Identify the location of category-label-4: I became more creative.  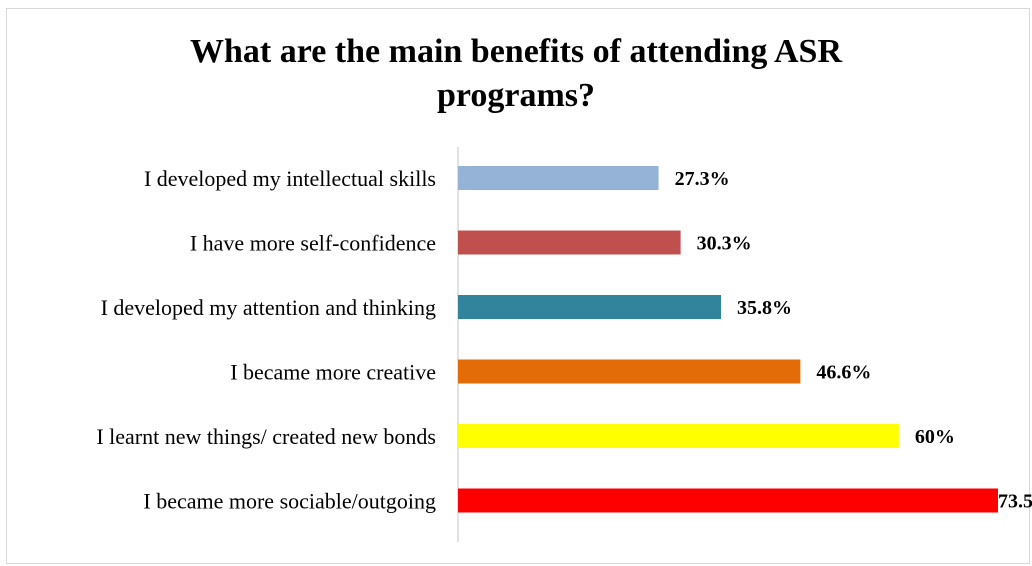
(333, 372).